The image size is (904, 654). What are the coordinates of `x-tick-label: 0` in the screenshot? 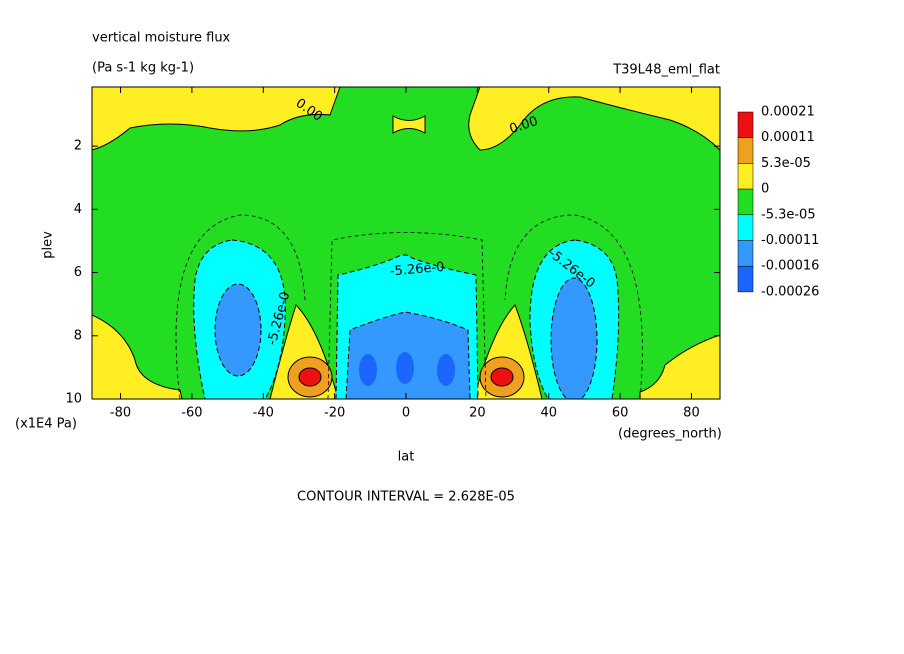 It's located at (406, 413).